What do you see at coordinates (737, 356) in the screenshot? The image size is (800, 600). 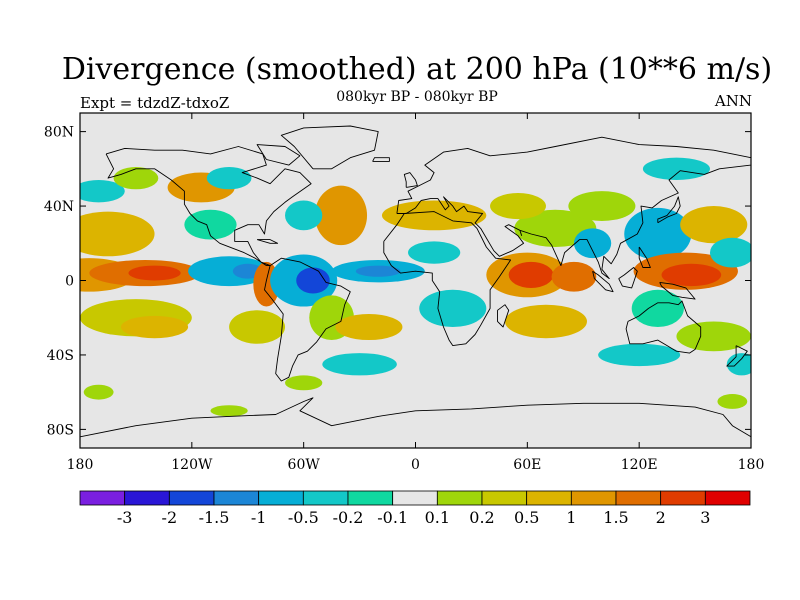 I see `coastline-new-zealand` at bounding box center [737, 356].